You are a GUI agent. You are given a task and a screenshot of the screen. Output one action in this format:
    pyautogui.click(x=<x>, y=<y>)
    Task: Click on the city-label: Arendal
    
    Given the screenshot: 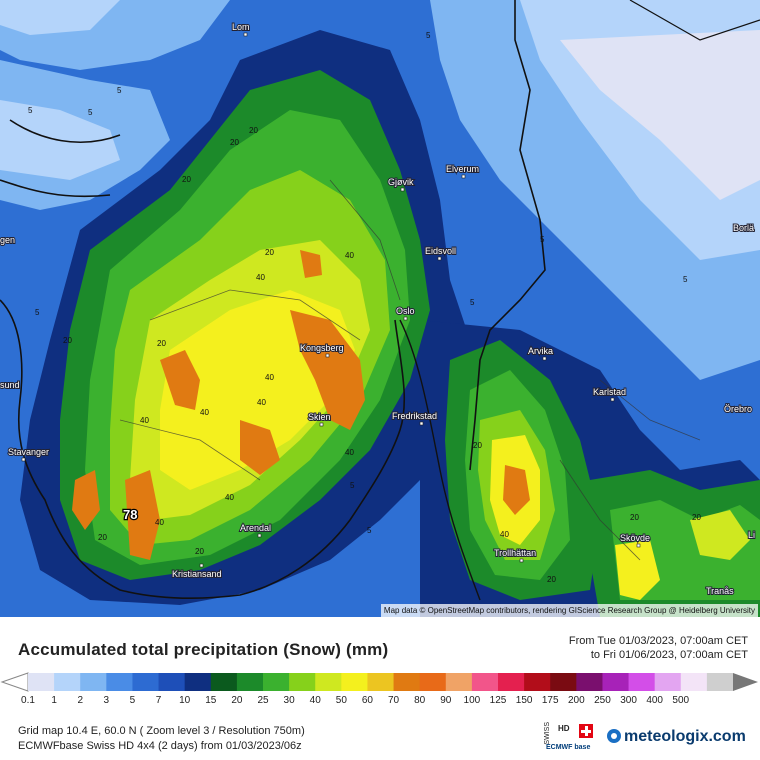 What is the action you would take?
    pyautogui.click(x=255, y=528)
    